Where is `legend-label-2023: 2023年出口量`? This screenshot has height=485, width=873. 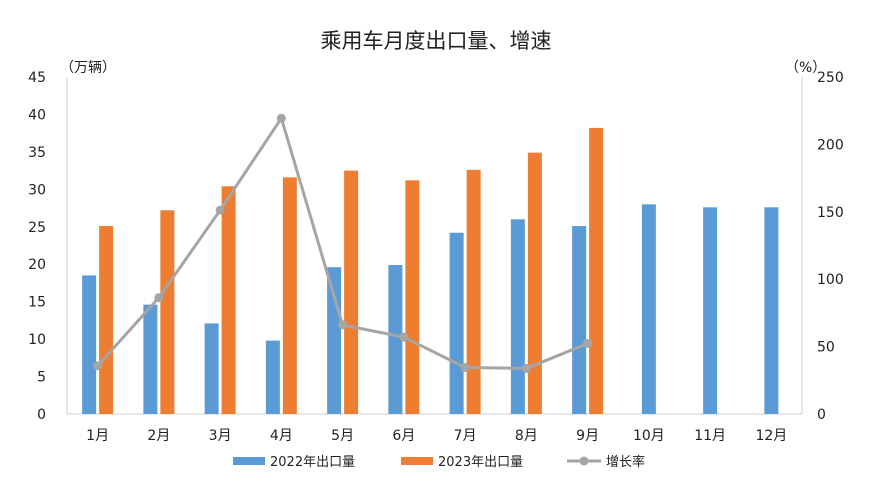
legend-label-2023: 2023年出口量 is located at coordinates (480, 462).